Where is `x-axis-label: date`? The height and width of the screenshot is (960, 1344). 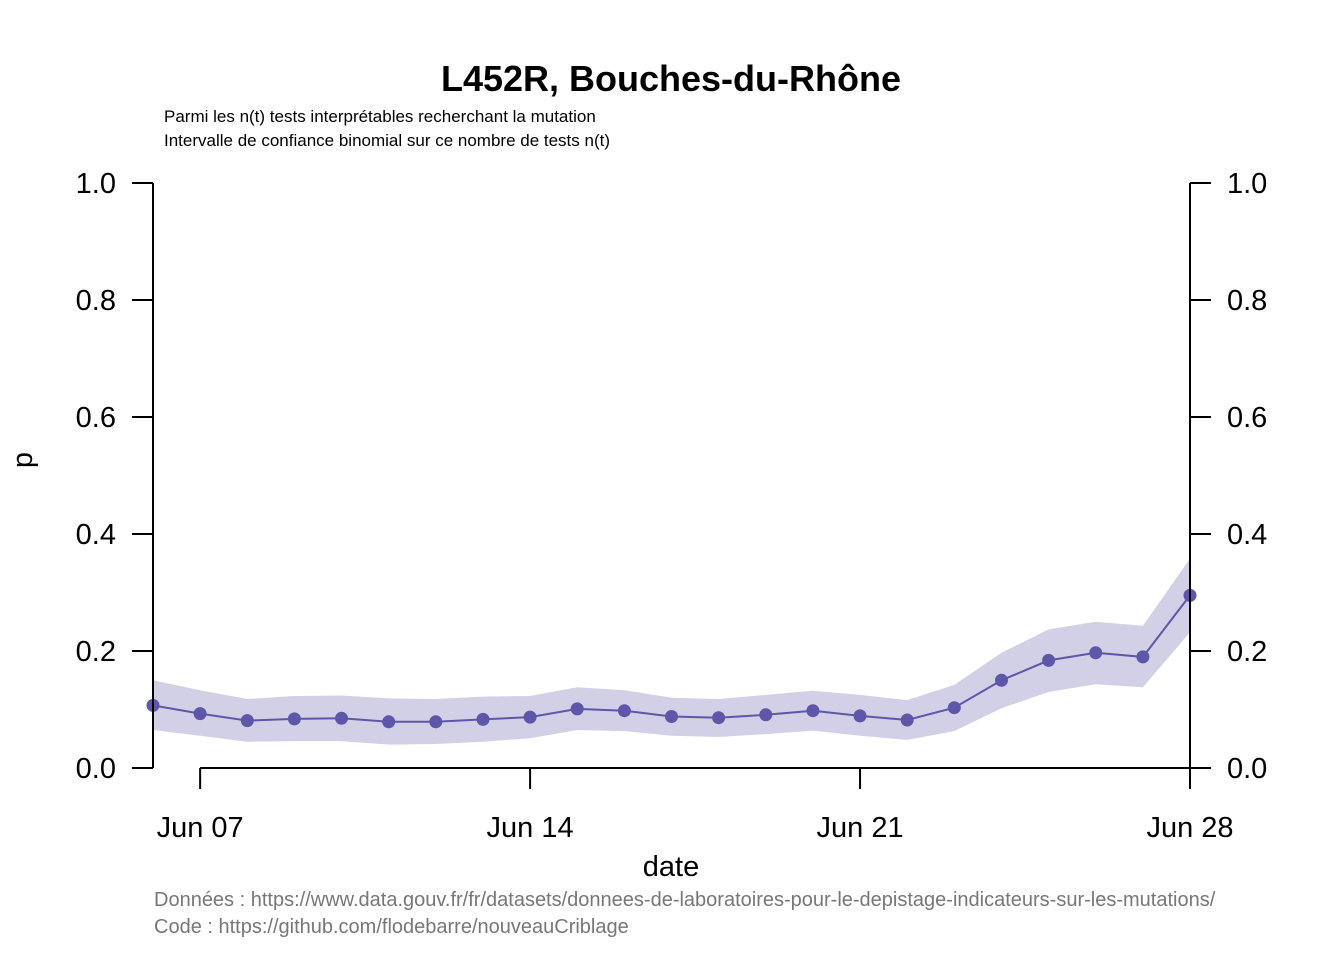
x-axis-label: date is located at coordinates (671, 867).